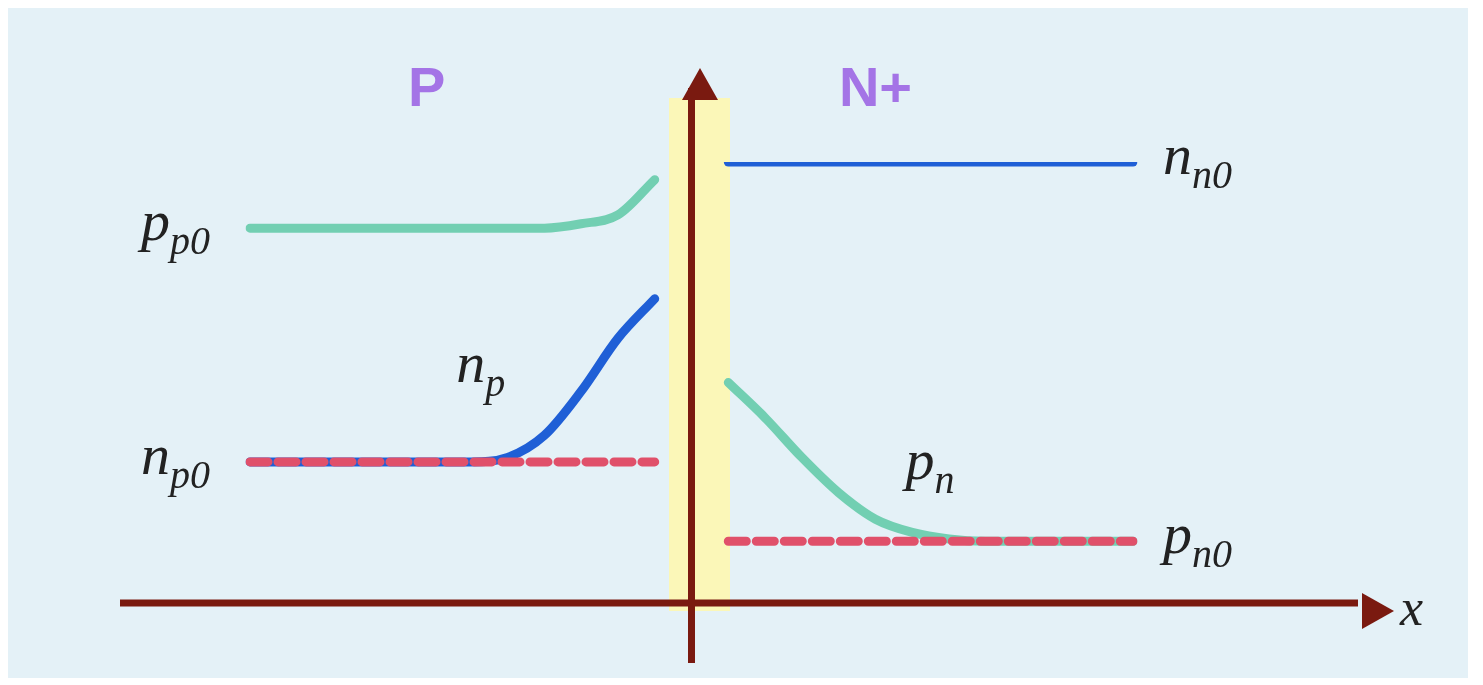  Describe the element at coordinates (426, 86) in the screenshot. I see `text: P` at that location.